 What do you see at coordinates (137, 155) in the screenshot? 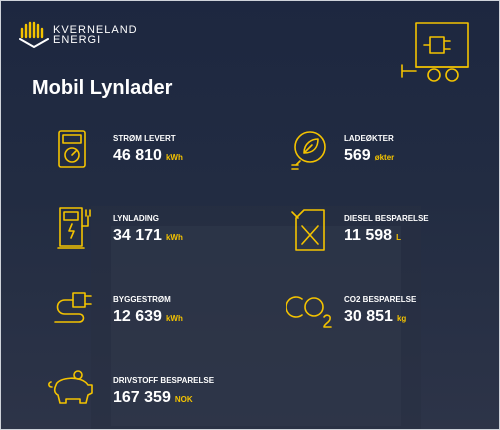
I see `stat-number: 46 810` at bounding box center [137, 155].